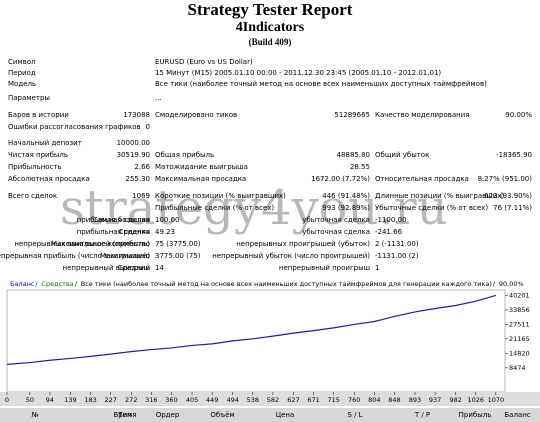 The image size is (540, 422). Describe the element at coordinates (133, 155) in the screenshot. I see `cell: 30519.90` at that location.